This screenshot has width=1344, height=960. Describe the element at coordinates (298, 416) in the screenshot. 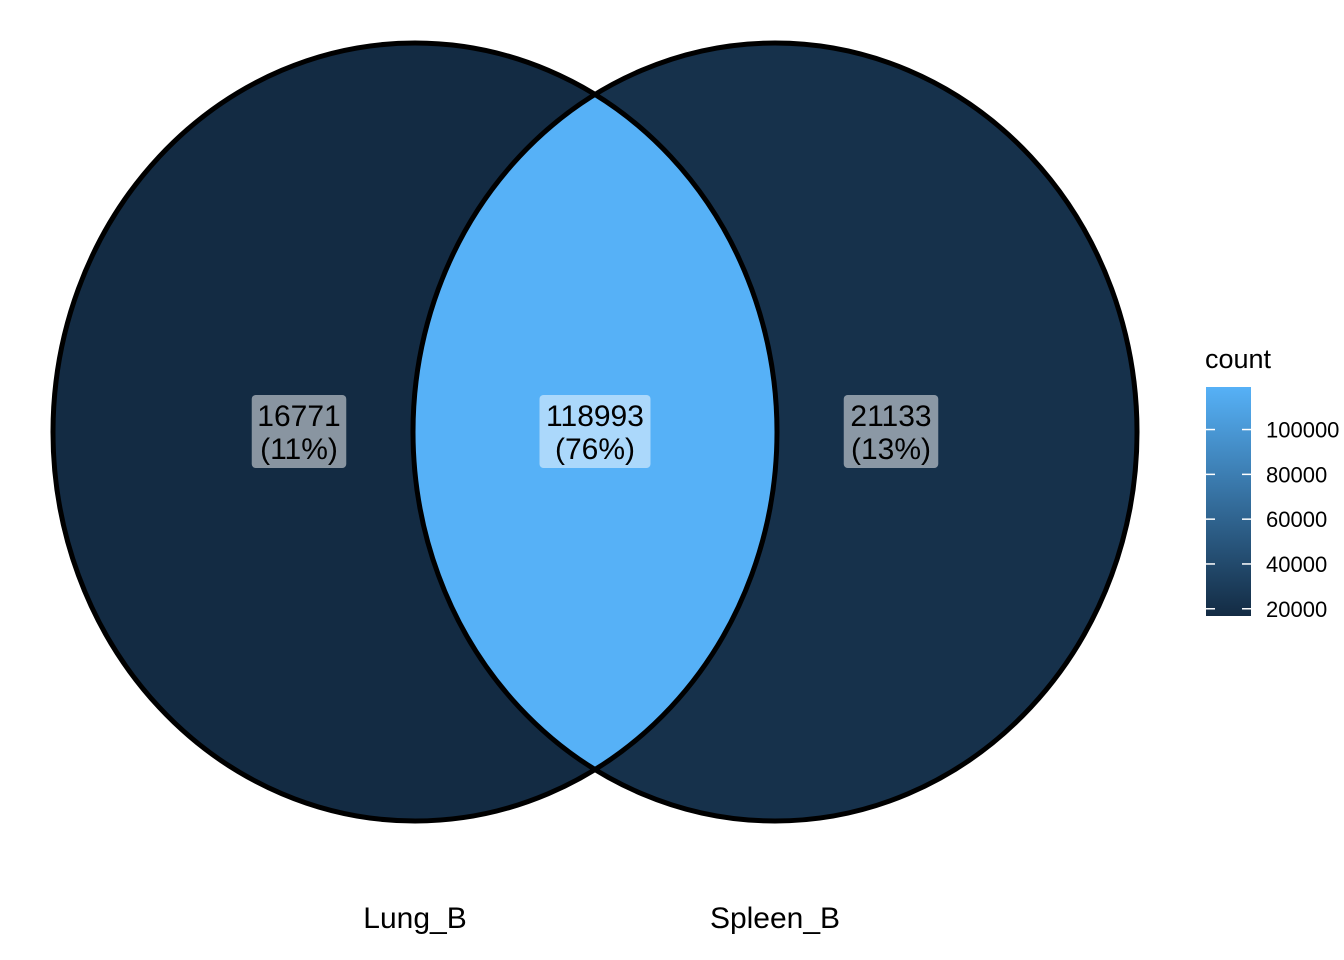

I see `region-count-label: 16771` at that location.